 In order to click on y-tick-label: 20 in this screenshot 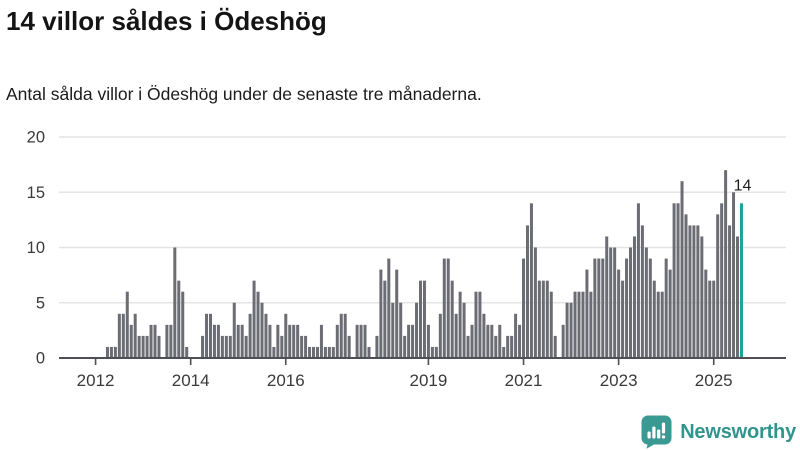, I will do `click(36, 138)`.